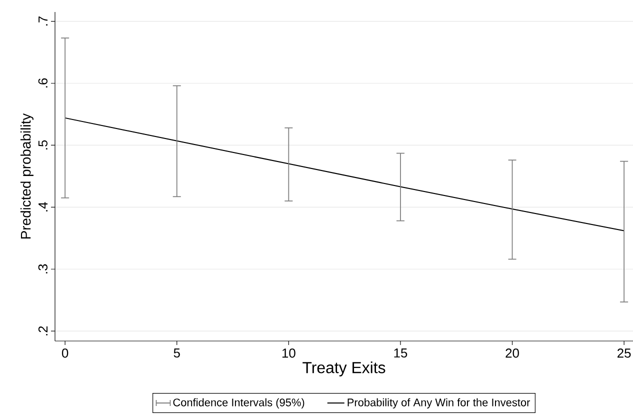  I want to click on x-tick-label: 25, so click(624, 353).